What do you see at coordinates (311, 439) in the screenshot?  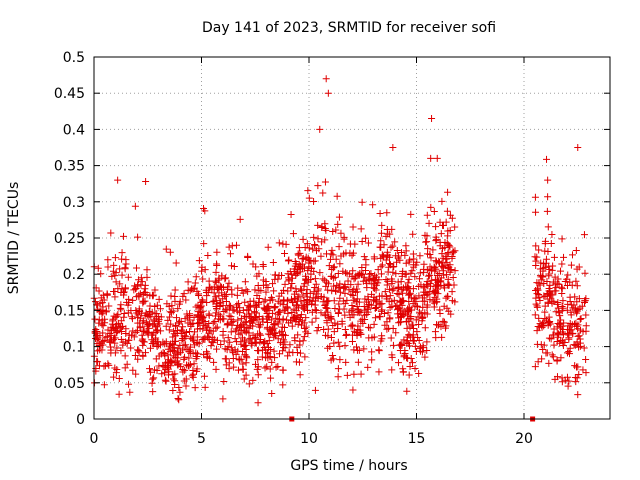 I see `x-tick-labels: 0 5 10 15 20` at bounding box center [311, 439].